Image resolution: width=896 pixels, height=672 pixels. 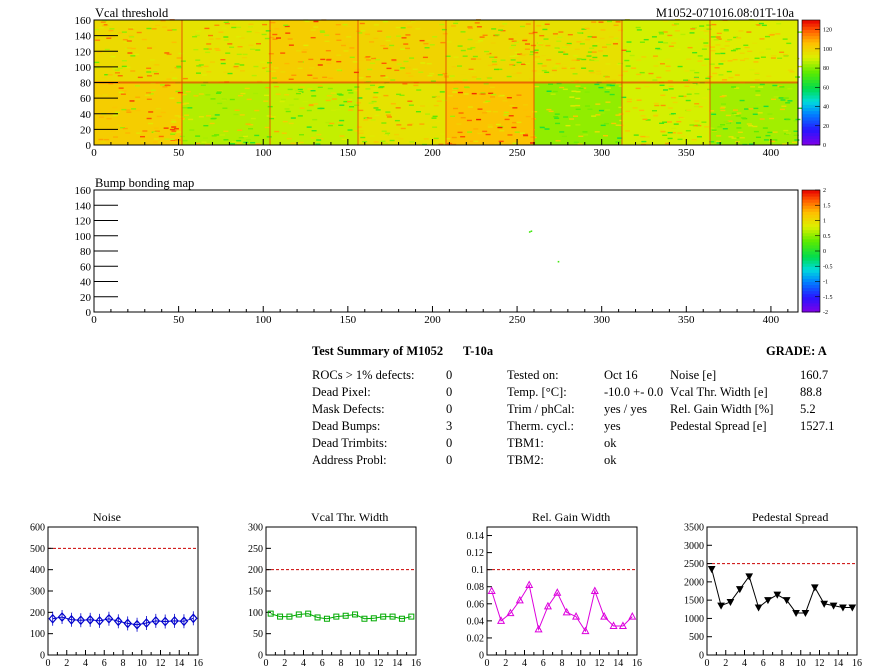 I want to click on x-tick-label: 100, so click(x=263, y=320).